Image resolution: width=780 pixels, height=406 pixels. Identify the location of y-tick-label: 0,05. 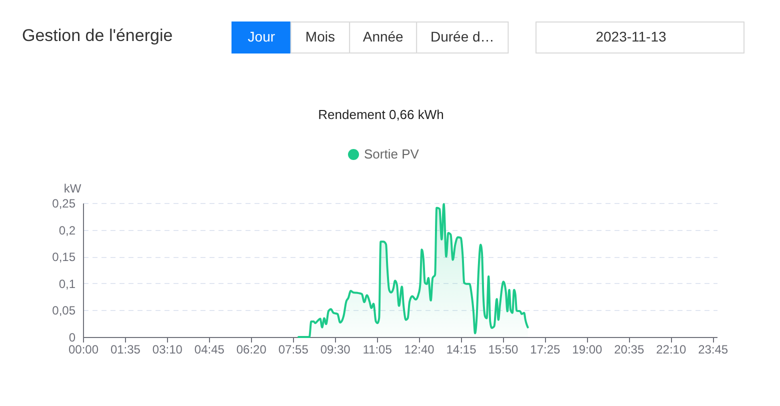
(64, 311).